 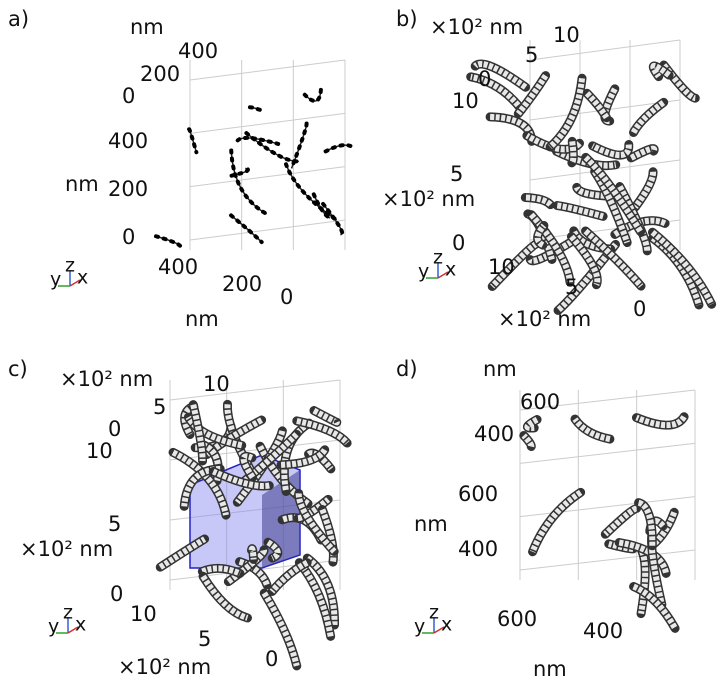 What do you see at coordinates (18, 369) in the screenshot?
I see `panel-label: c)` at bounding box center [18, 369].